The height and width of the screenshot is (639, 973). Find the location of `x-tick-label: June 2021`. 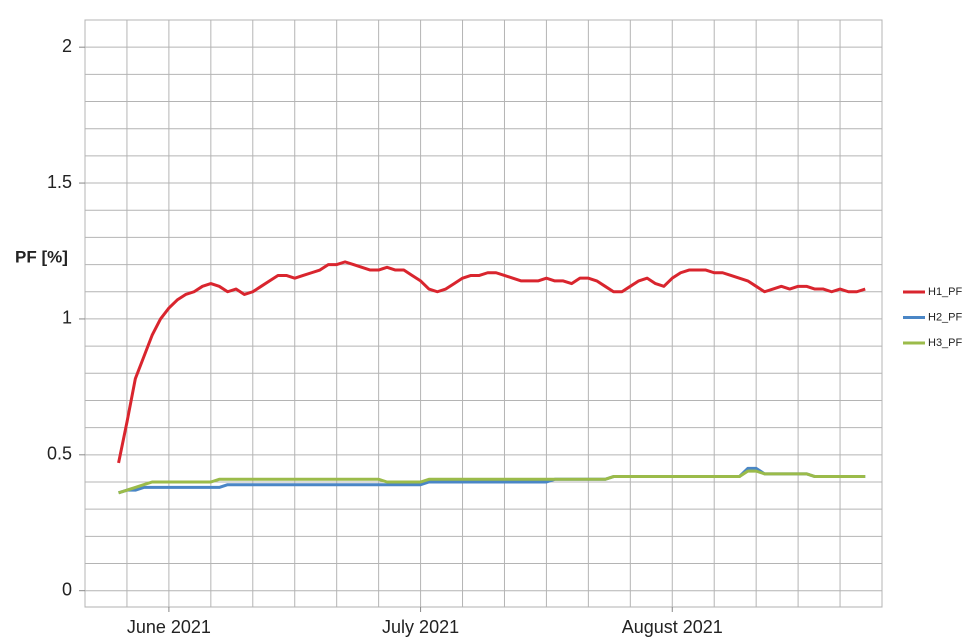

x-tick-label: June 2021 is located at coordinates (169, 627).